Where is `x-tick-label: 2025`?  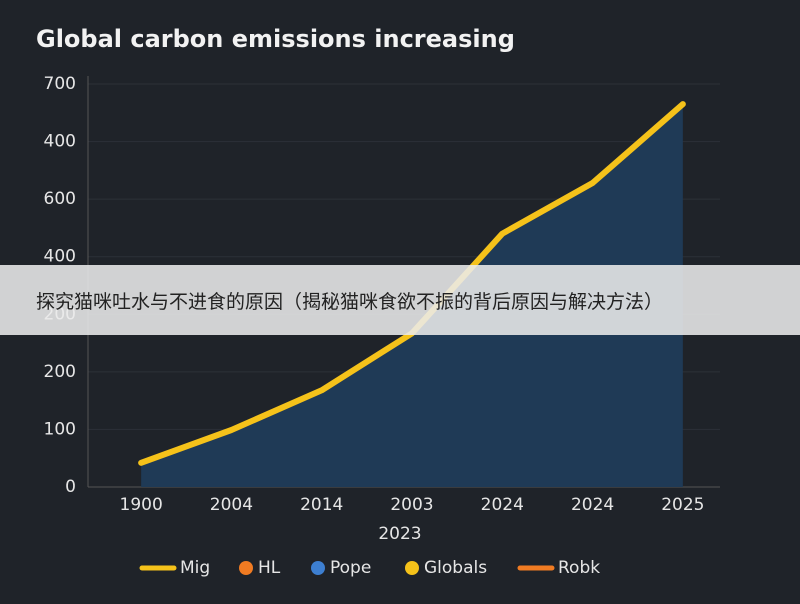 x-tick-label: 2025 is located at coordinates (682, 505).